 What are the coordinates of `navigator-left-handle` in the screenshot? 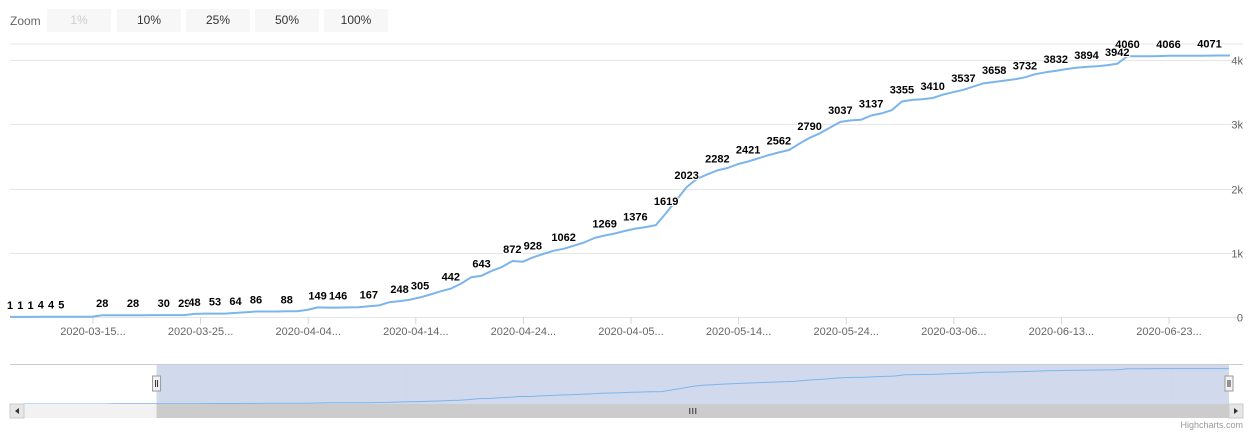 It's located at (157, 383).